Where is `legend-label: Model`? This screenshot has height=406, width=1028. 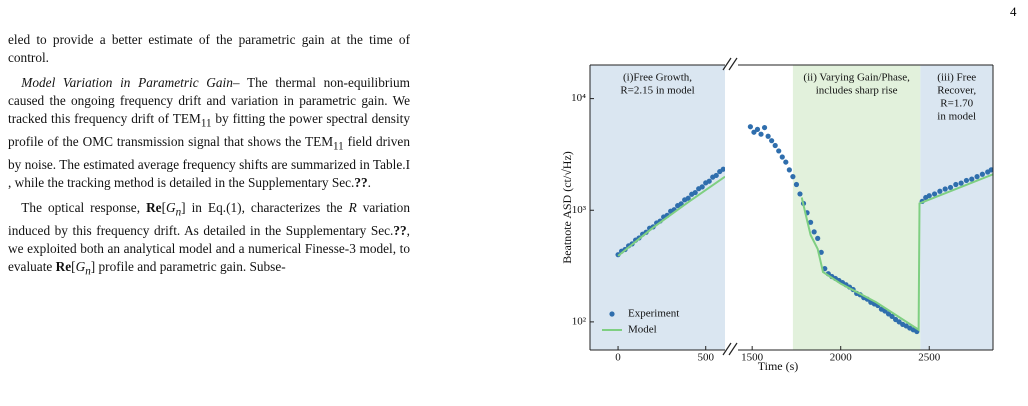
legend-label: Model is located at coordinates (642, 330).